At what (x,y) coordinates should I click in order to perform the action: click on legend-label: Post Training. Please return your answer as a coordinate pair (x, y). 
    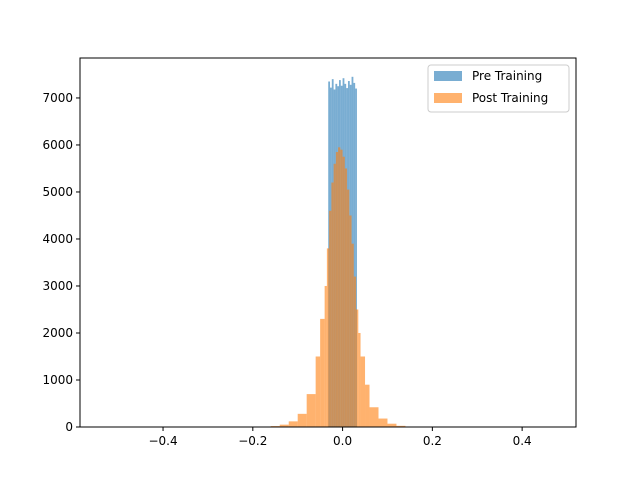
    Looking at the image, I should click on (510, 98).